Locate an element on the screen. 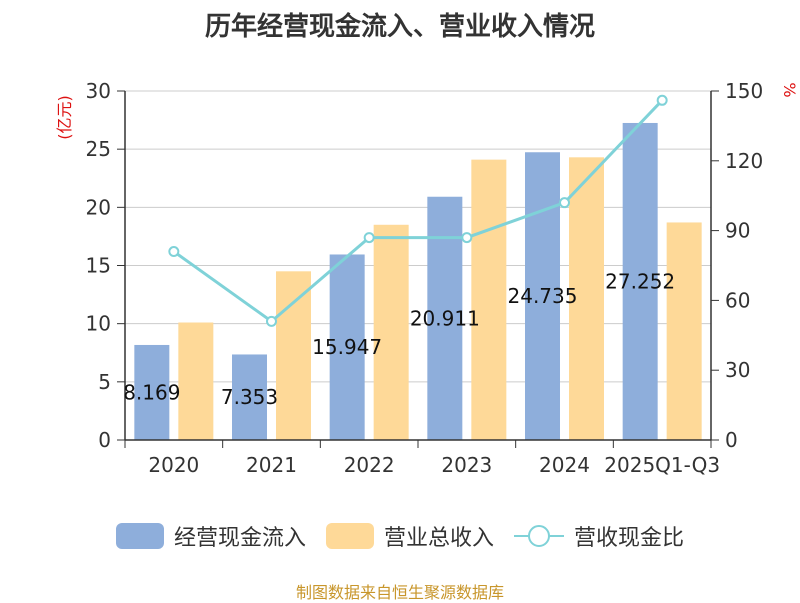 The width and height of the screenshot is (800, 603). x-tick-label: 2020 is located at coordinates (173, 465).